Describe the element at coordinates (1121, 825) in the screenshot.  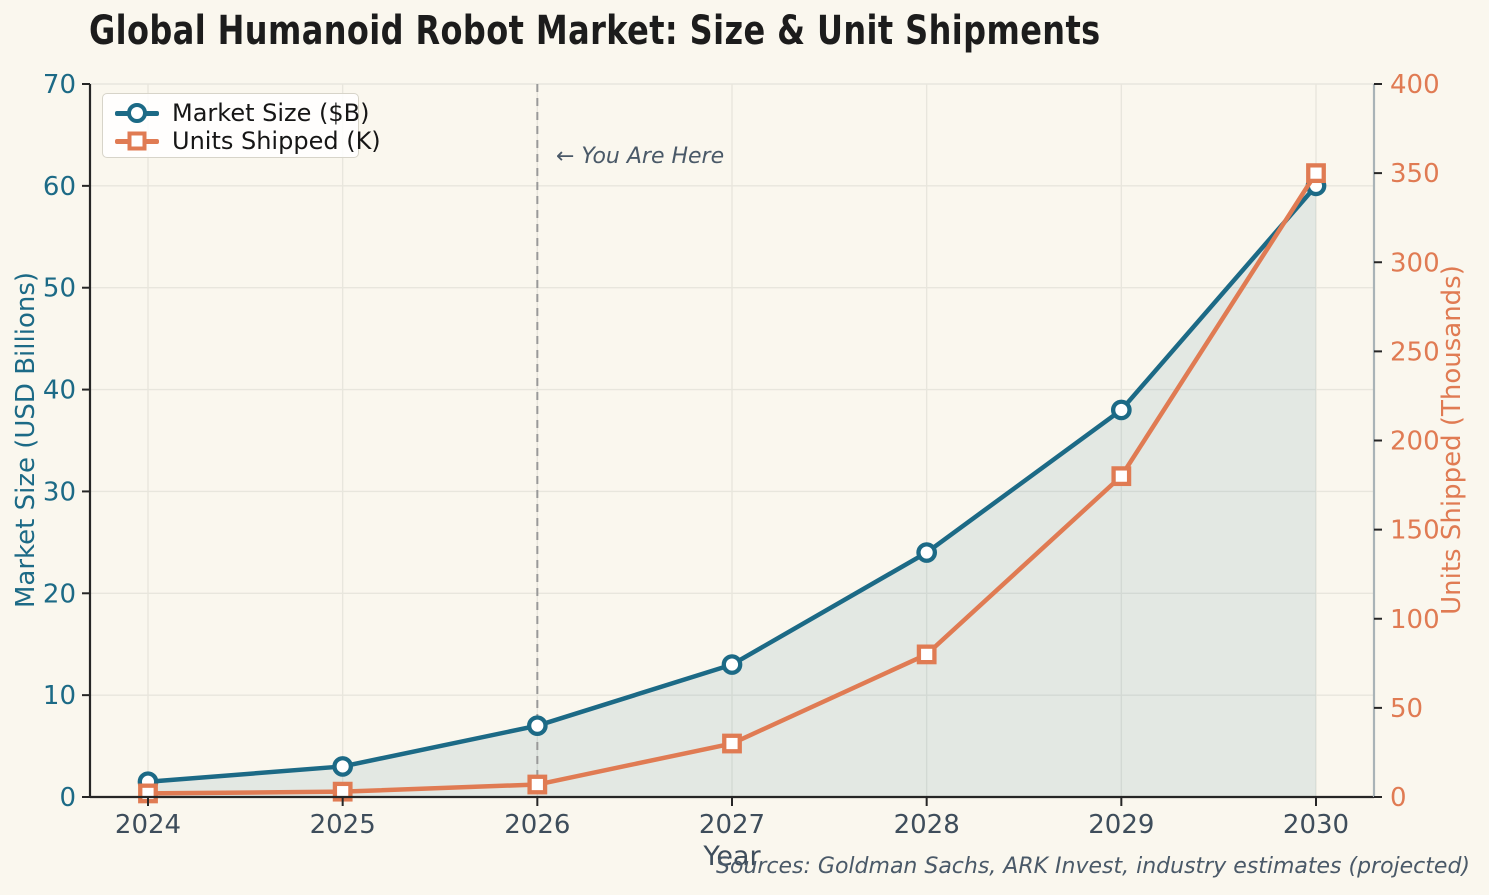
I see `x-tick-label: 2029` at that location.